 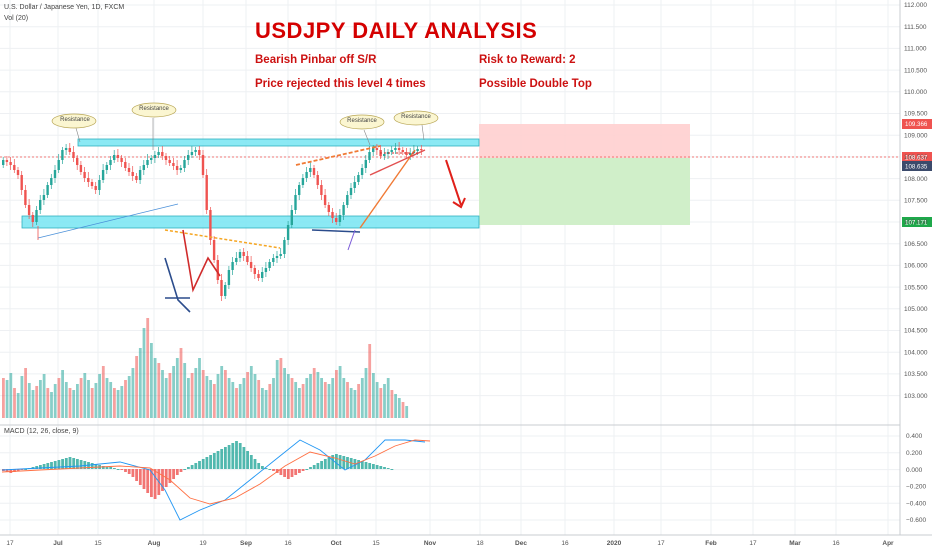 I want to click on time-tick: 19, so click(x=203, y=543).